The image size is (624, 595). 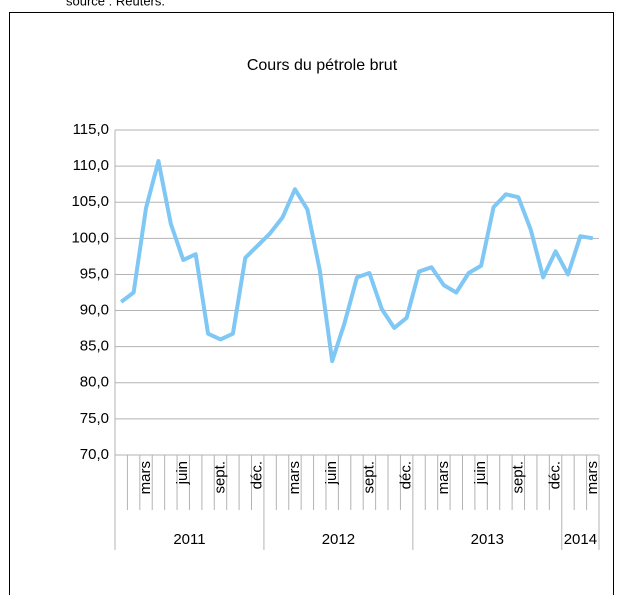 What do you see at coordinates (94, 310) in the screenshot?
I see `y-tick-label: 90,0` at bounding box center [94, 310].